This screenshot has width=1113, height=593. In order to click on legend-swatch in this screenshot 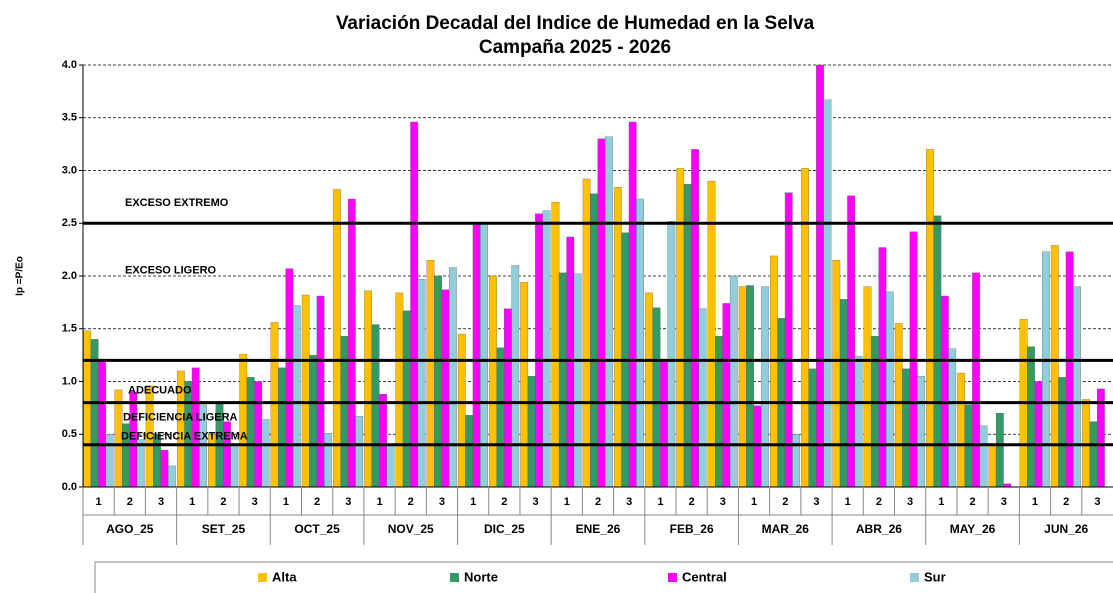, I will do `click(262, 577)`.